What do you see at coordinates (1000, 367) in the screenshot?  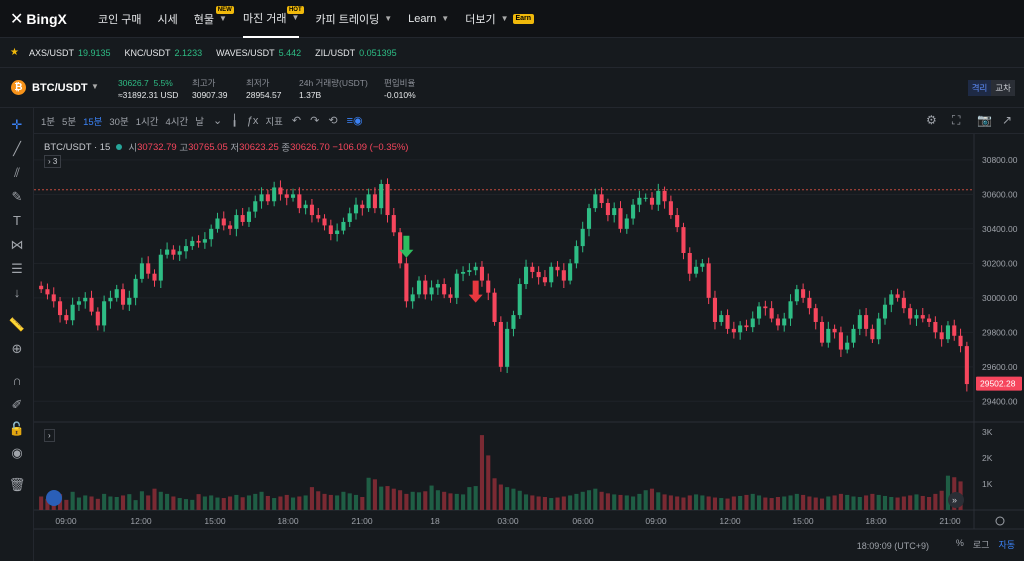 I see `price-tick-label: 29600.00` at bounding box center [1000, 367].